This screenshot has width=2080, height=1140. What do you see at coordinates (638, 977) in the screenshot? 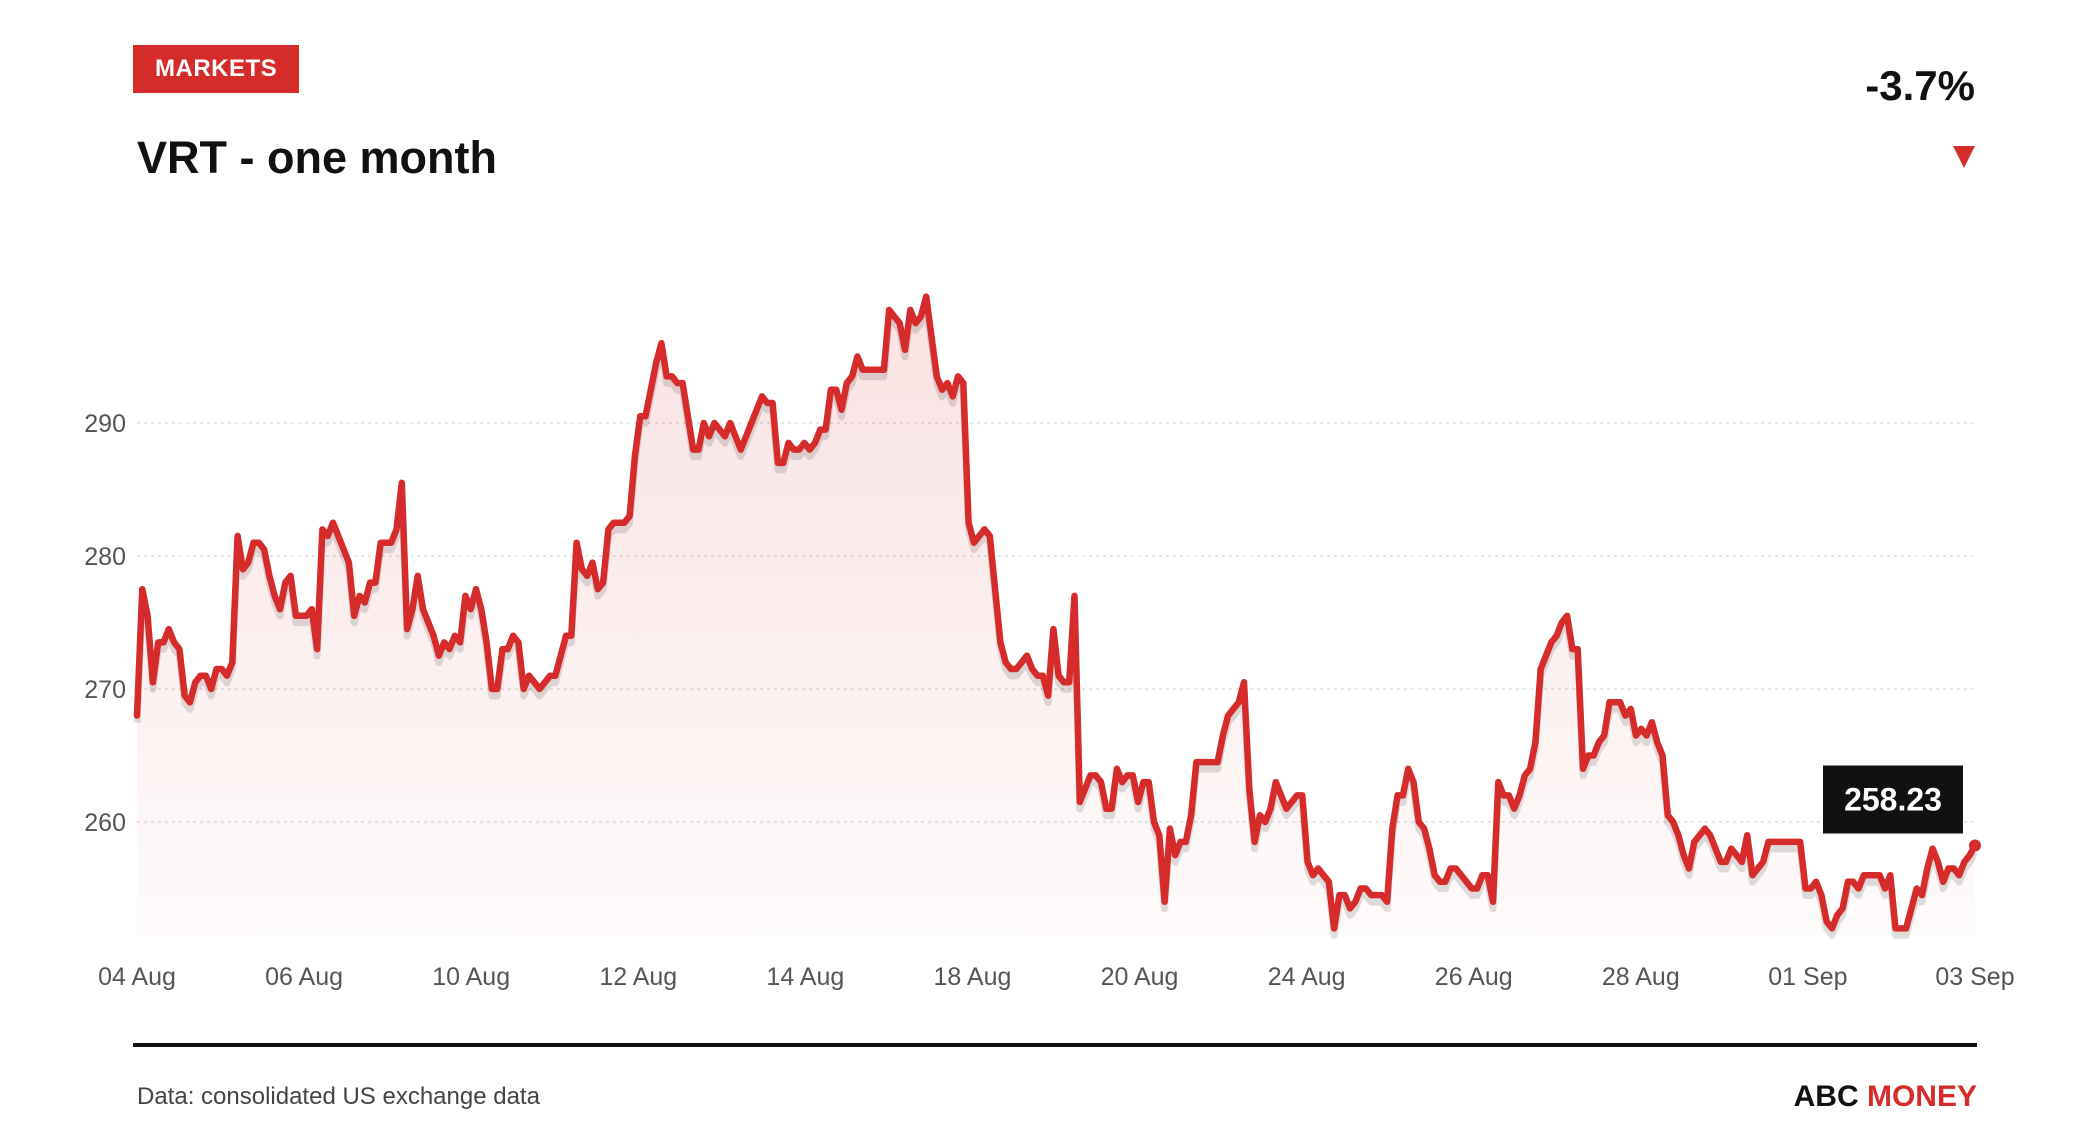
I see `x-tick-label: 12 Aug` at bounding box center [638, 977].